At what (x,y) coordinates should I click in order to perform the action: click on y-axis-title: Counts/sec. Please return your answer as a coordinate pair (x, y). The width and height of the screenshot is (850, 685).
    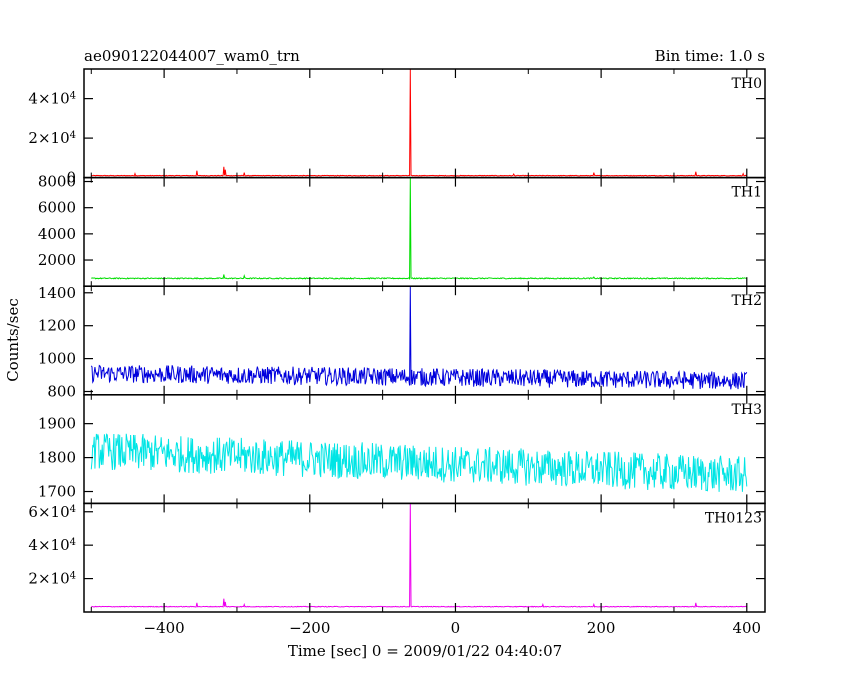
    Looking at the image, I should click on (13, 340).